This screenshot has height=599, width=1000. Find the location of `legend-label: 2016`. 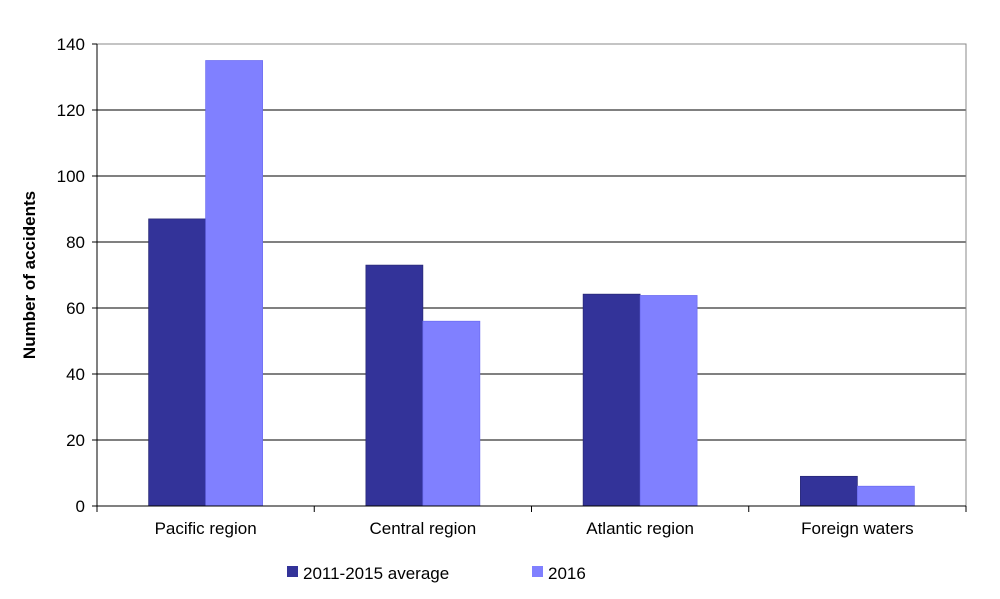

legend-label: 2016 is located at coordinates (567, 573).